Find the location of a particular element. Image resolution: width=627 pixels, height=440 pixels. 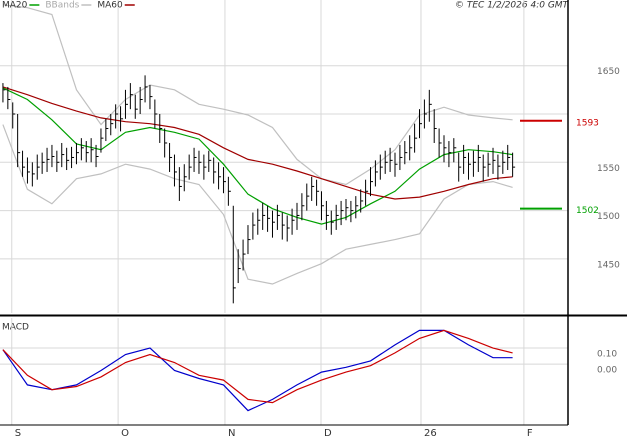

y-tick-label: 0.00 is located at coordinates (607, 371).